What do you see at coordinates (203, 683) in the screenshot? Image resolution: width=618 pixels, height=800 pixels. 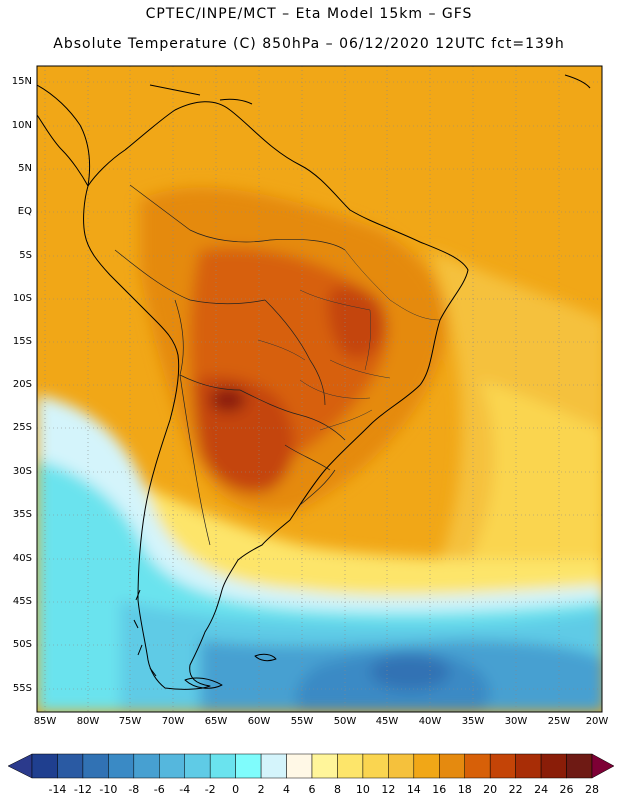 I see `tierra-del-fuego` at bounding box center [203, 683].